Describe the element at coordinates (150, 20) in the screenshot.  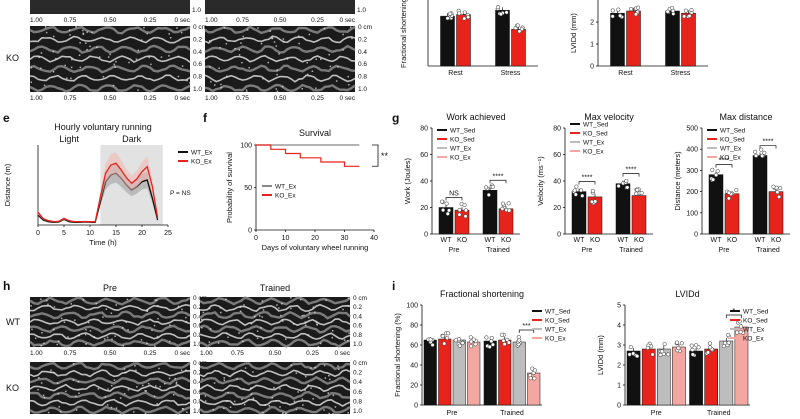
I see `echo-top-wt-pre-xtick: 0.25` at that location.